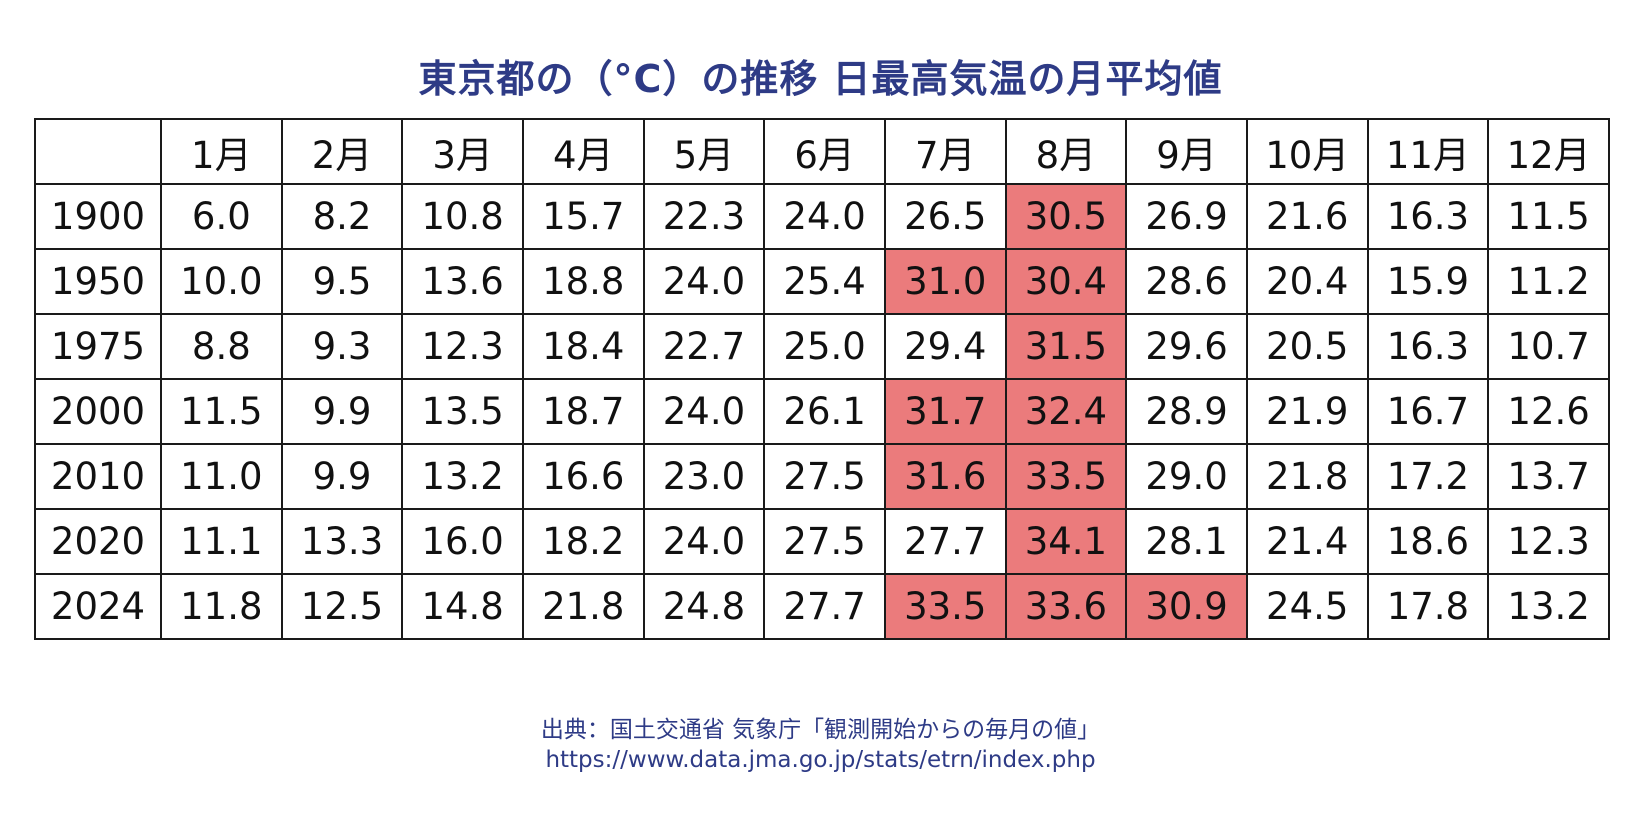 Image resolution: width=1641 pixels, height=821 pixels. Describe the element at coordinates (1548, 216) in the screenshot. I see `value-cell: 11.5` at that location.